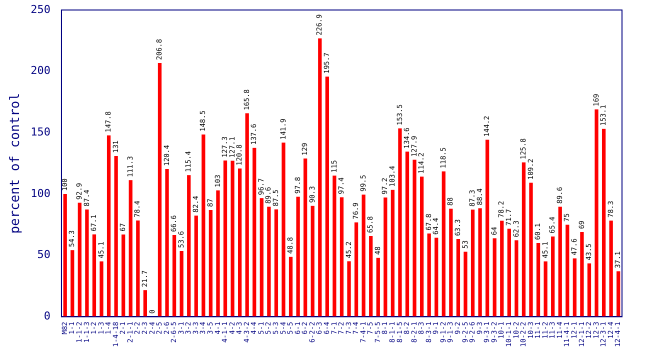 Image resolution: width=650 pixels, height=350 pixels. What do you see at coordinates (16, 163) in the screenshot?
I see `y-axis-title: percent of control` at bounding box center [16, 163].